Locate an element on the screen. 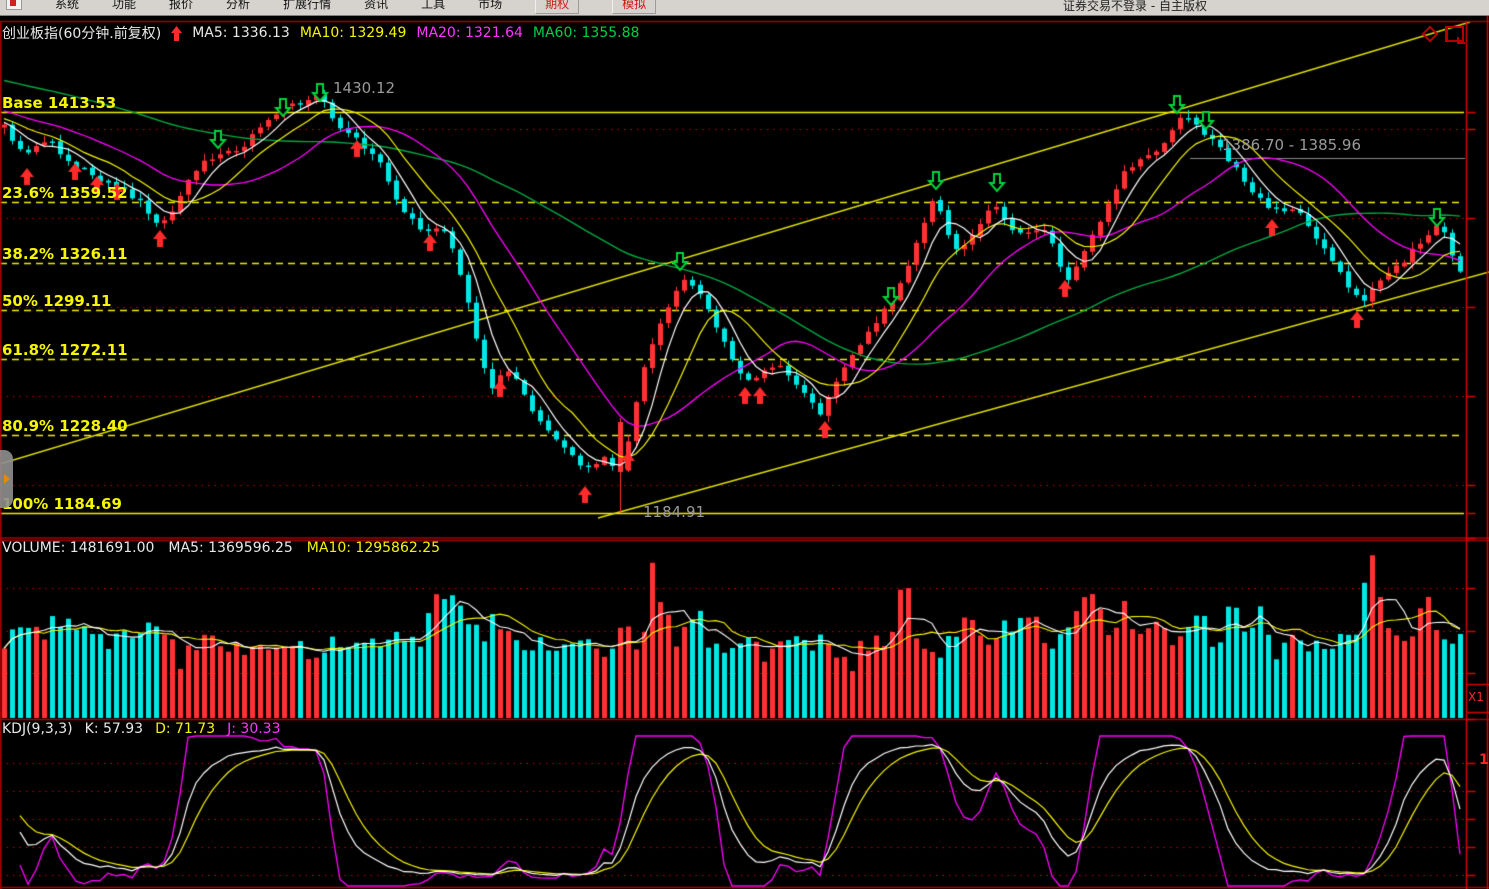 This screenshot has height=889, width=1489. ma10-value: MA10: 1329.49 is located at coordinates (353, 33).